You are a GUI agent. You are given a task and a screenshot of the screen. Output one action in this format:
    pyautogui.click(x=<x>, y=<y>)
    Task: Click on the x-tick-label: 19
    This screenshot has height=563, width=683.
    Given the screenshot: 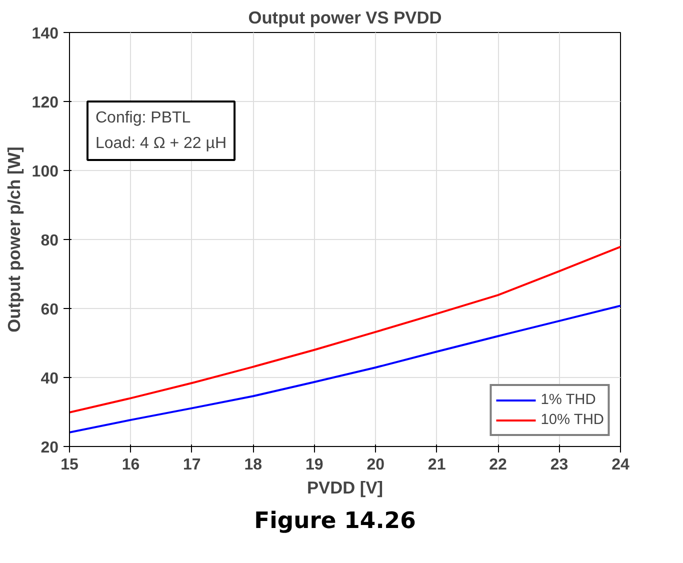 What is the action you would take?
    pyautogui.click(x=314, y=465)
    